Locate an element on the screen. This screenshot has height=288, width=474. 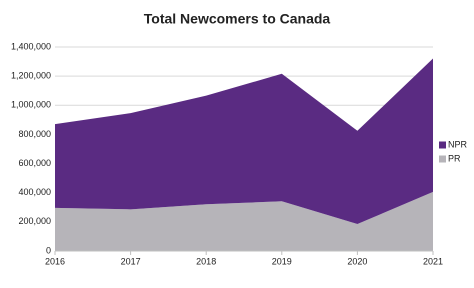
y-tick-label: 400,000 is located at coordinates (34, 192).